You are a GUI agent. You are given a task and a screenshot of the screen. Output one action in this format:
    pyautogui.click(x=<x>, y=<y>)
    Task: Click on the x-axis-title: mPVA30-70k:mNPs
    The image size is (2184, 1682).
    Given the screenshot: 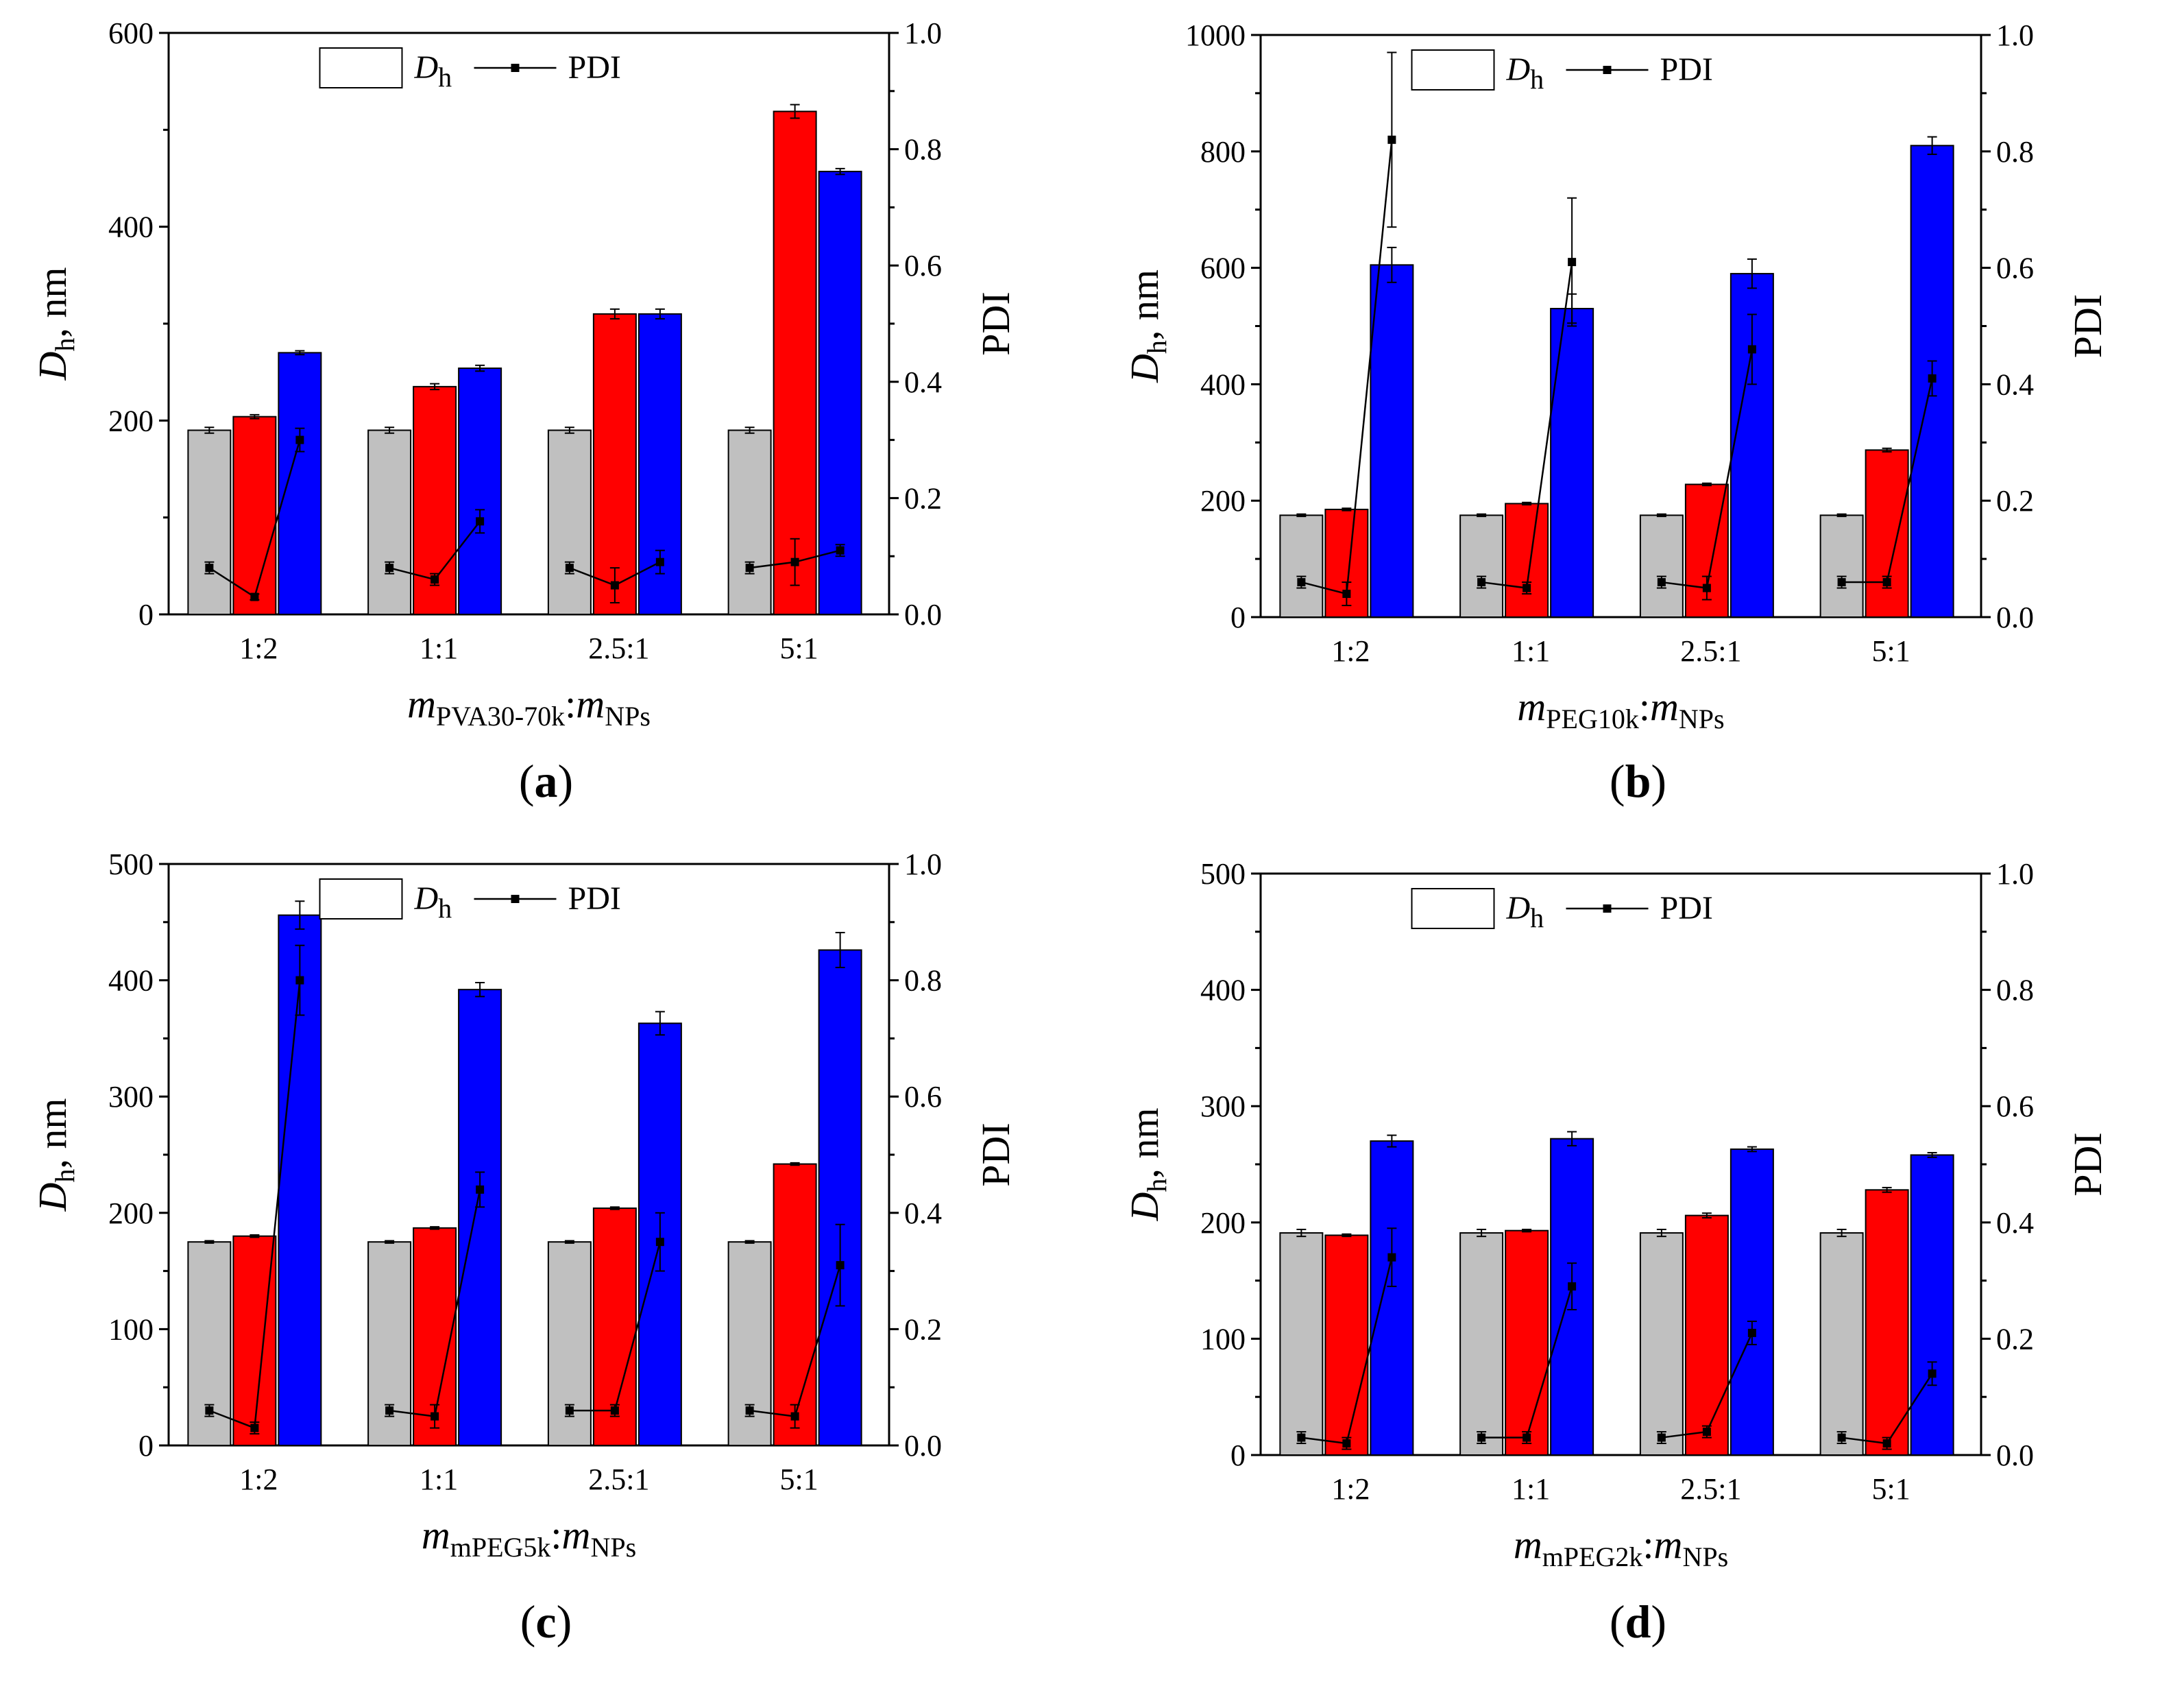 What is the action you would take?
    pyautogui.click(x=529, y=707)
    